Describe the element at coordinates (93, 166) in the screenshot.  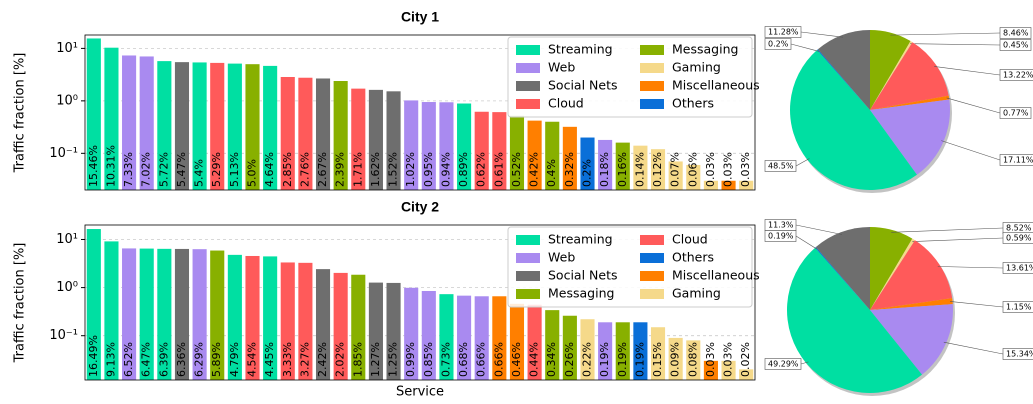
I see `bar-value-label: 15.46%` at that location.